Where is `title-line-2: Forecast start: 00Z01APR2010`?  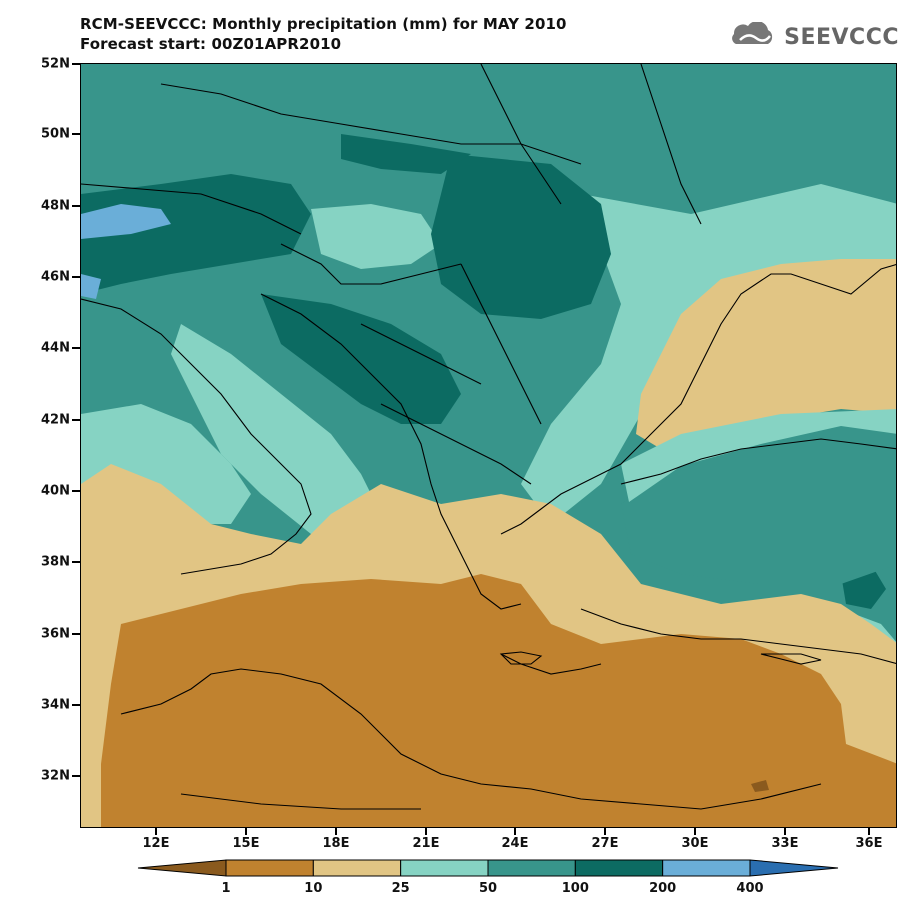
title-line-2: Forecast start: 00Z01APR2010 is located at coordinates (211, 44).